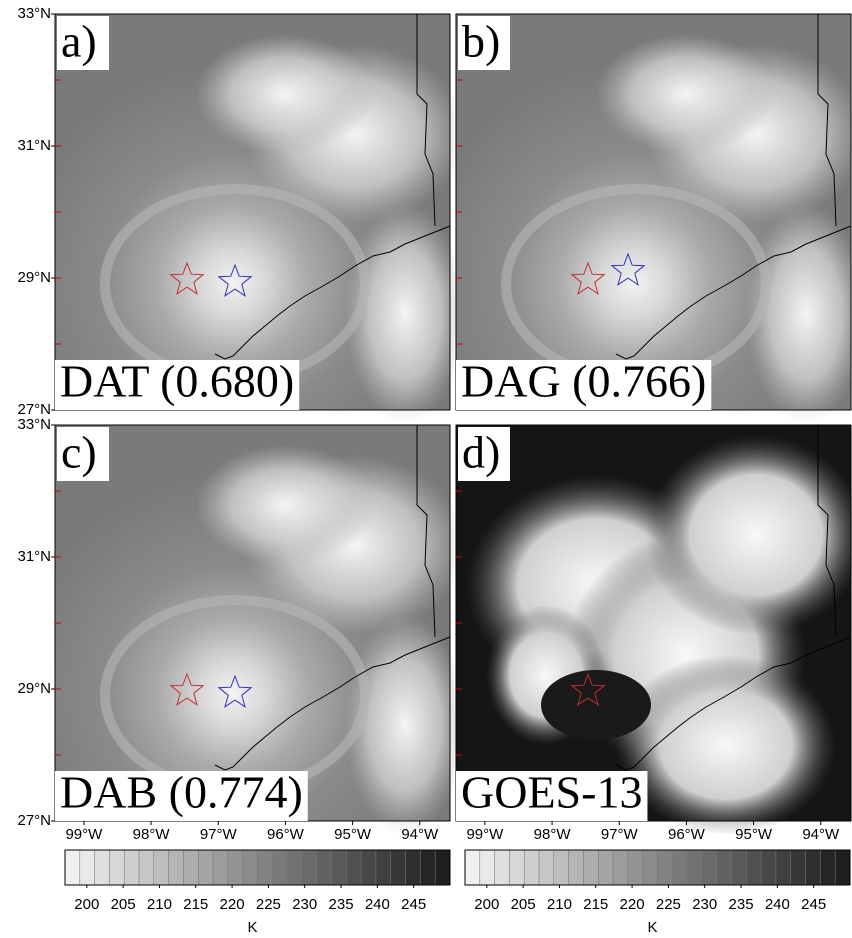 The image size is (852, 938). Describe the element at coordinates (79, 41) in the screenshot. I see `panel-label: a)` at that location.